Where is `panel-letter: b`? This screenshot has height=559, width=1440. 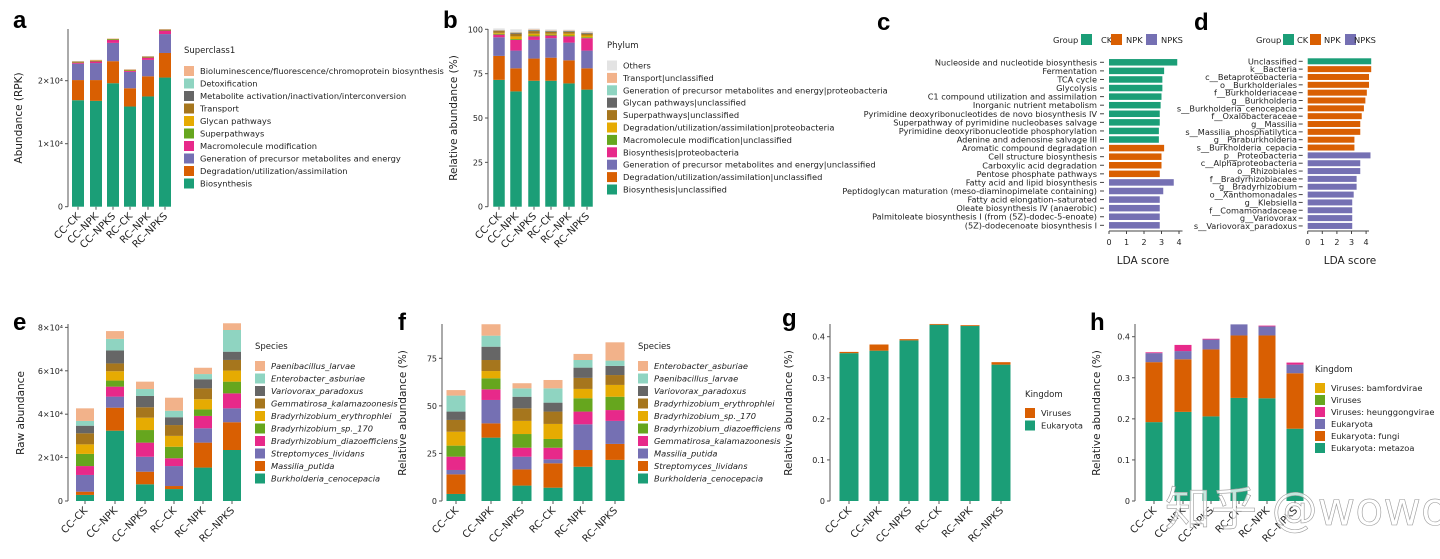 panel-letter: b is located at coordinates (450, 20).